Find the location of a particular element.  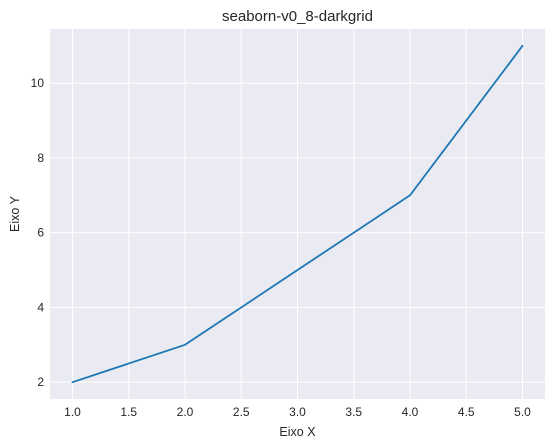

x-tick-label: 2.5 is located at coordinates (241, 412).